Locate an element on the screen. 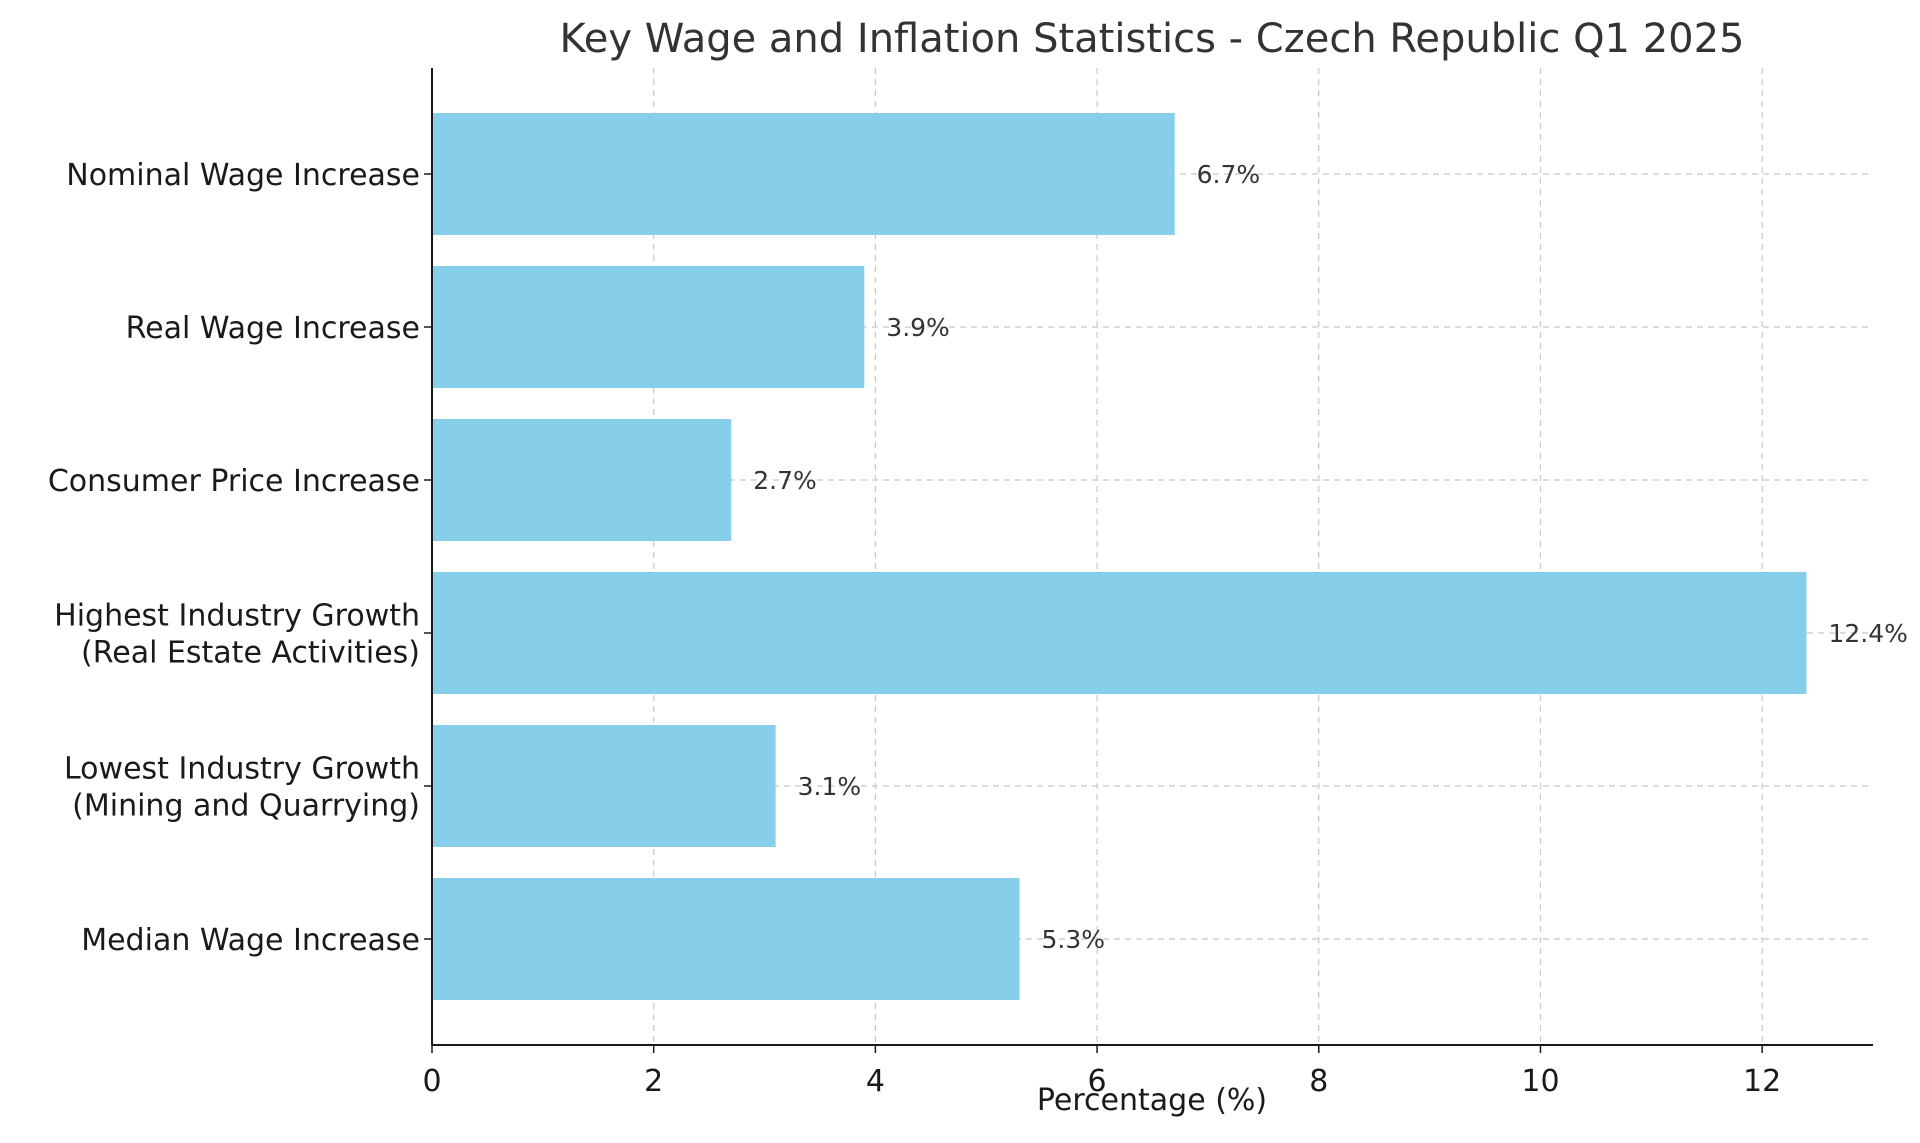 Image resolution: width=1920 pixels, height=1143 pixels. x-axis-label: Percentage (%) is located at coordinates (1152, 1100).